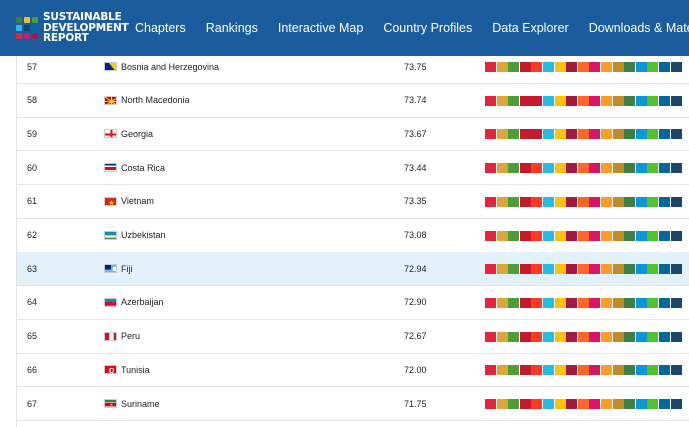 The width and height of the screenshot is (689, 427). I want to click on country-name: Peru, so click(131, 336).